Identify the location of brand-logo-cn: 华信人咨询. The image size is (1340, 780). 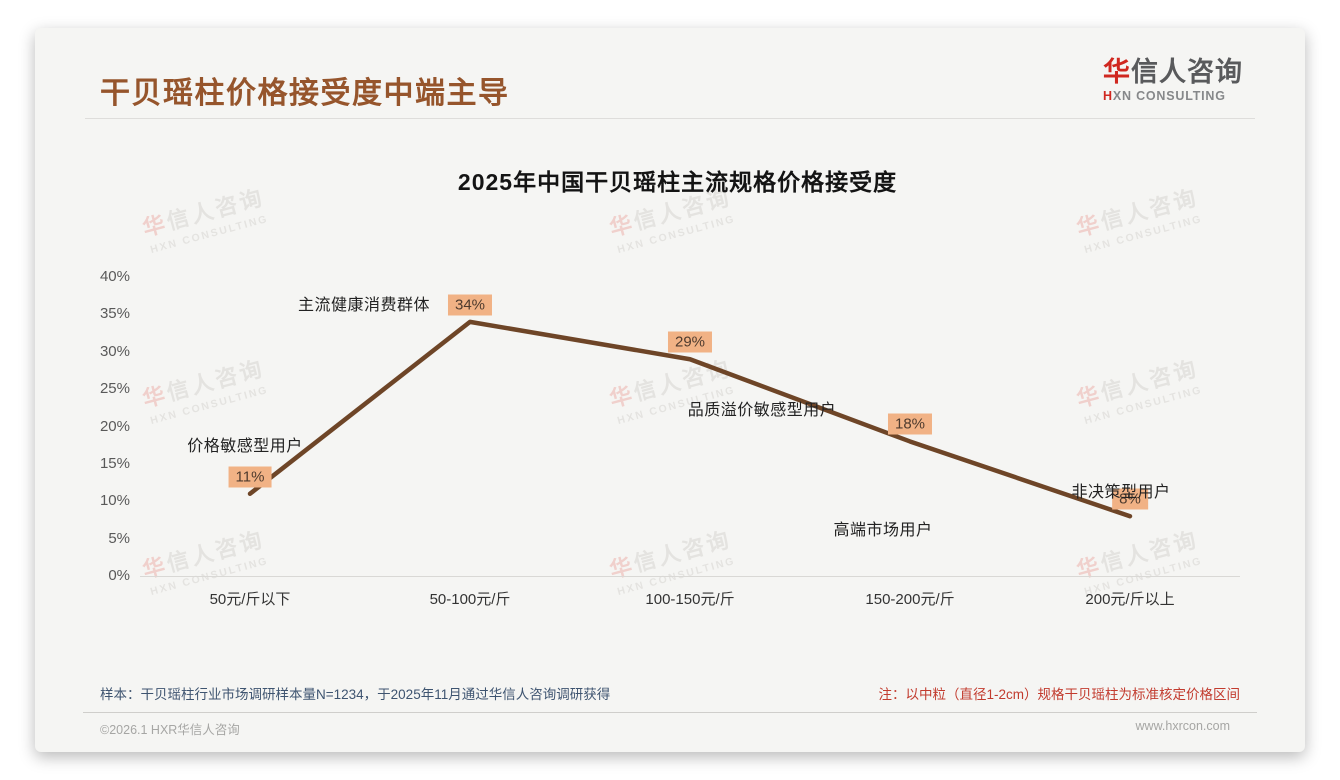
(1173, 72).